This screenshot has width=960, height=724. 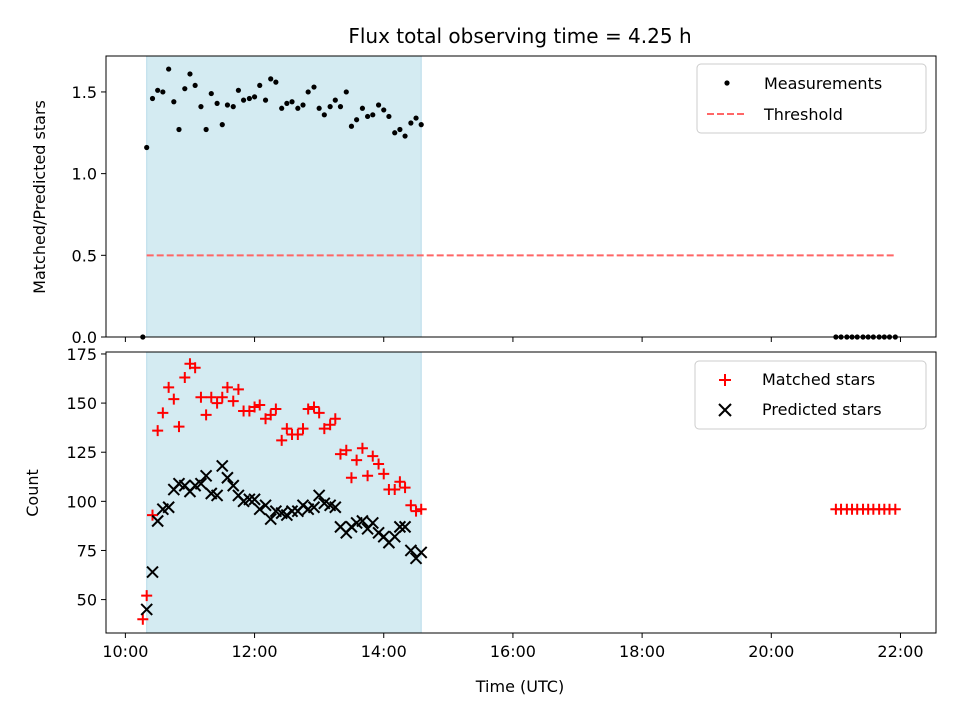 I want to click on count-y-tick-label: 125, so click(x=81, y=452).